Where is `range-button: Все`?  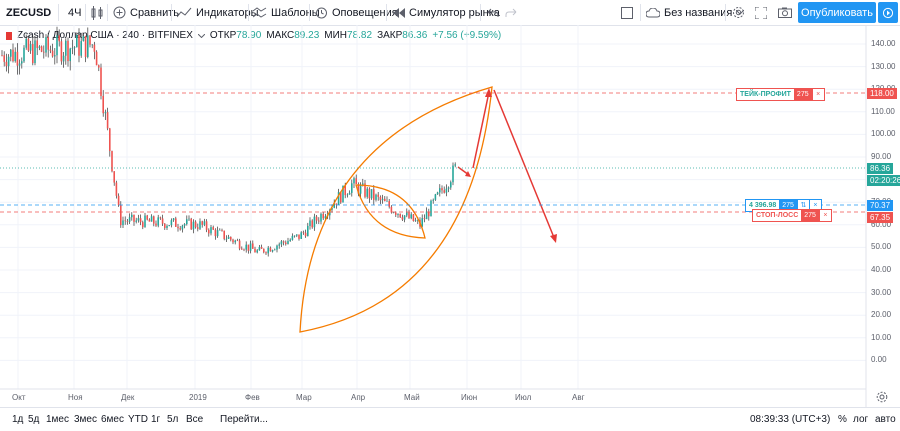
range-button: Все is located at coordinates (195, 419).